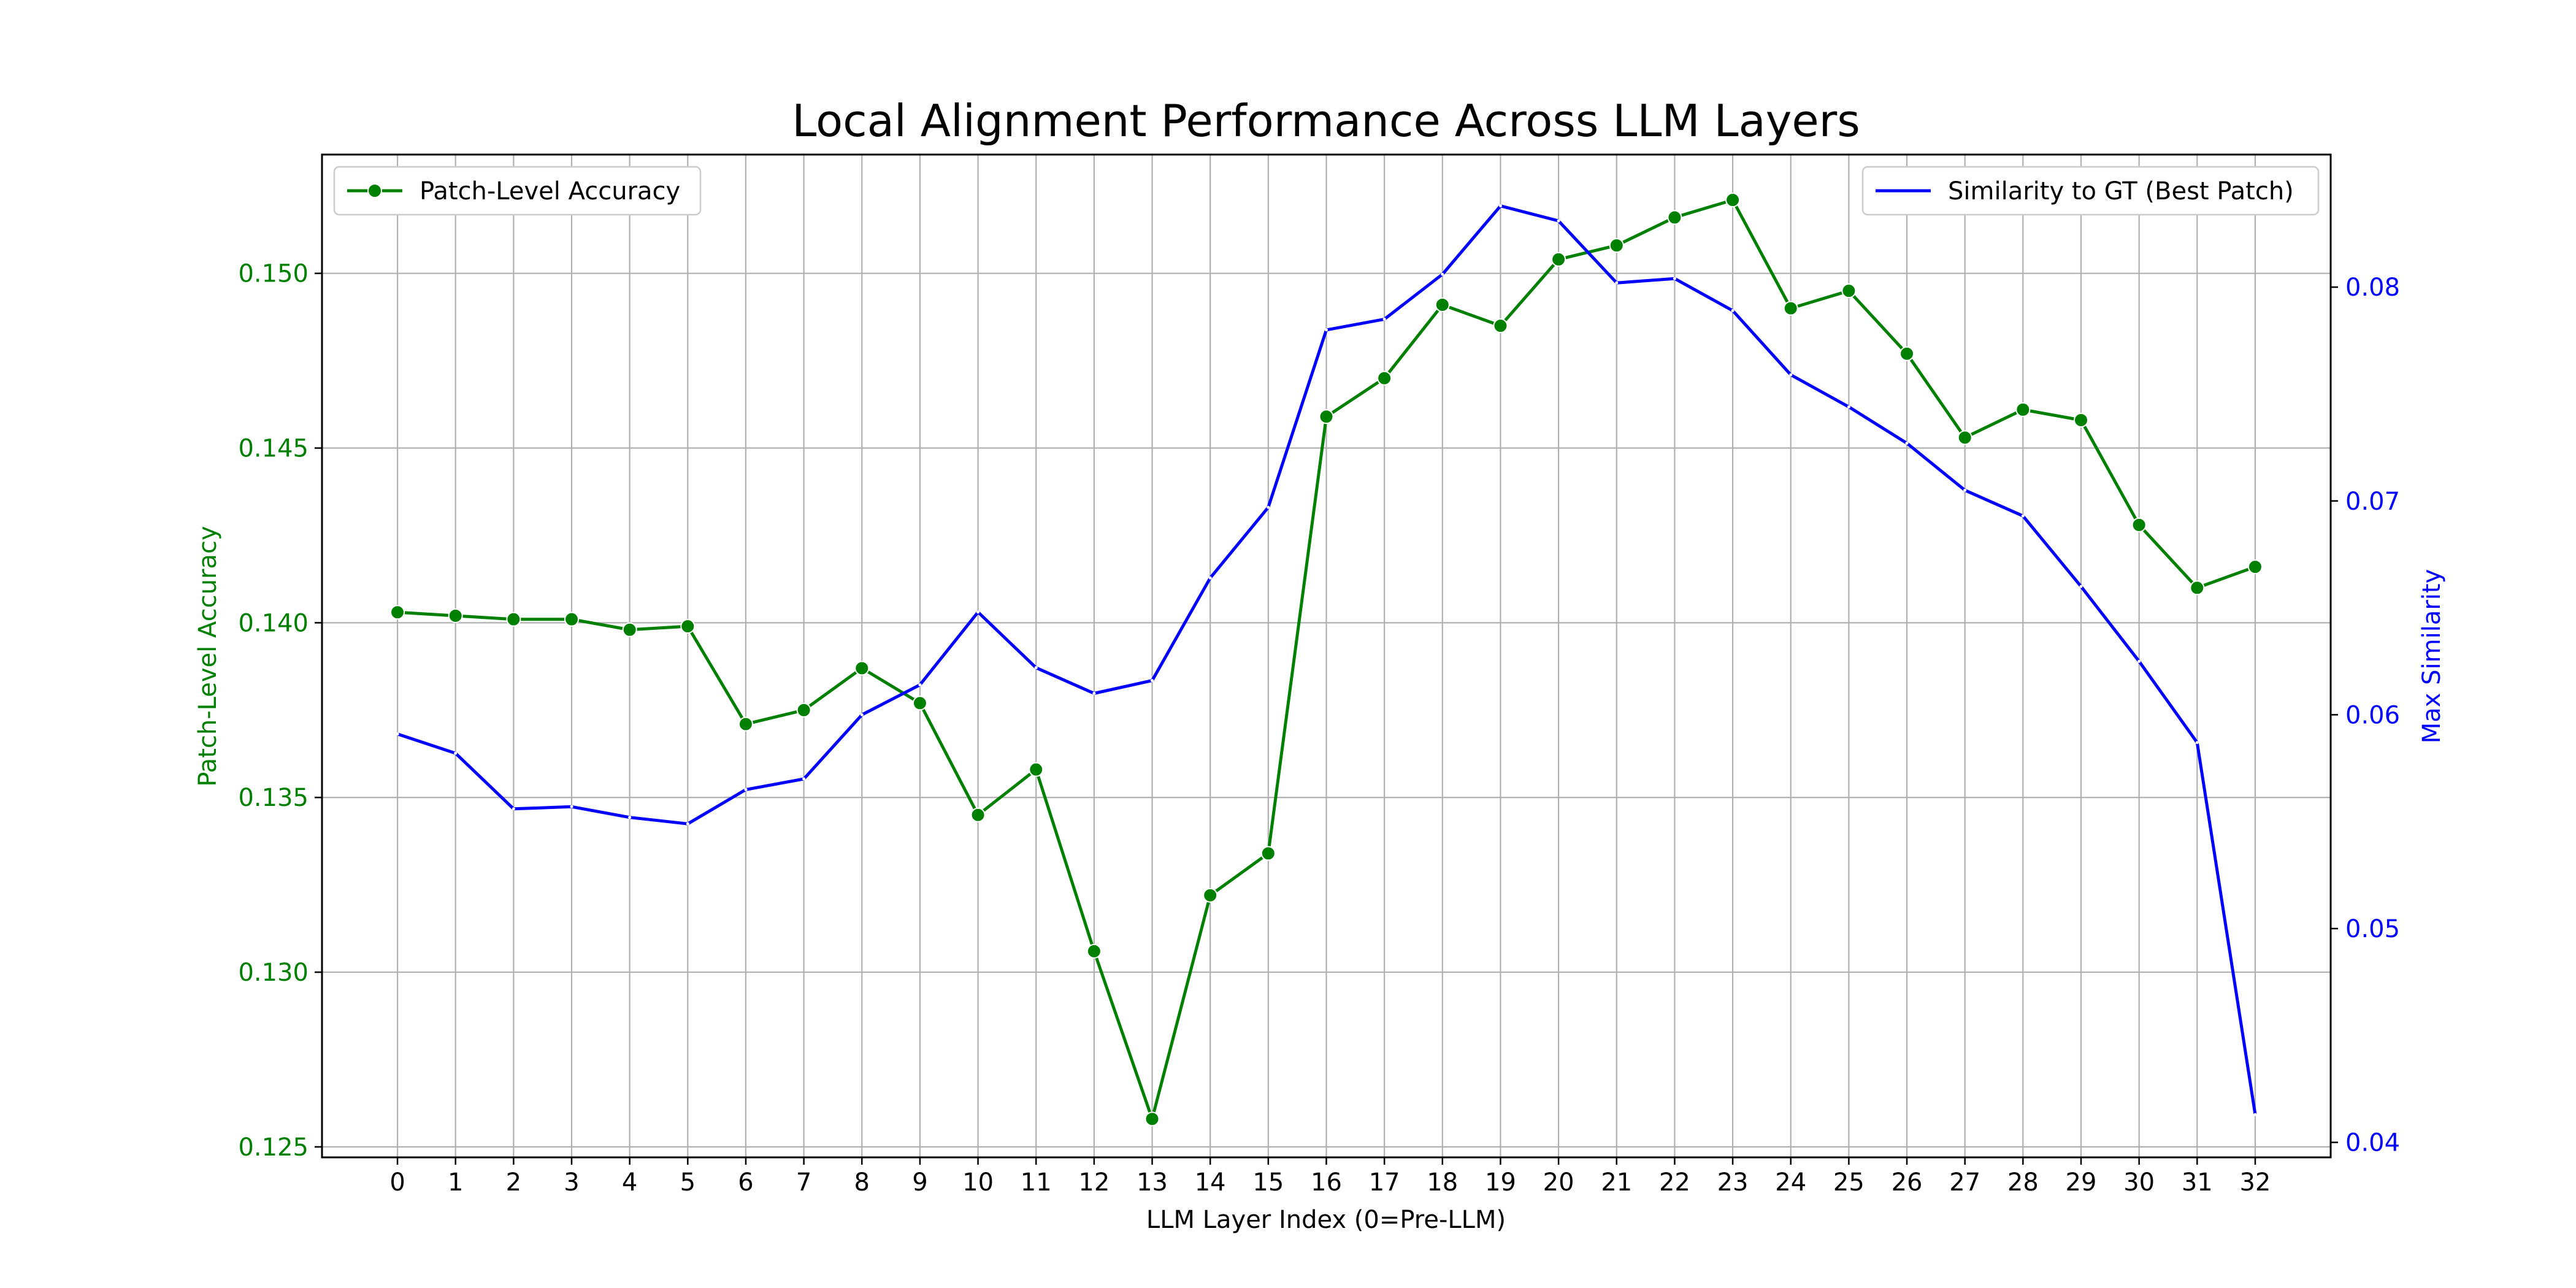  Describe the element at coordinates (1094, 1182) in the screenshot. I see `x-tick-label: 12` at that location.